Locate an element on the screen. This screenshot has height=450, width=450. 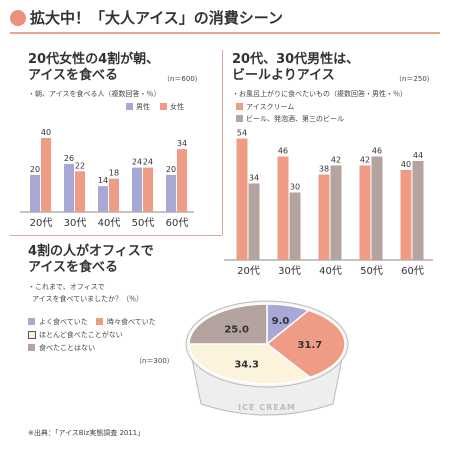
panel2-title: 20代、30代男性は、 ビールよりアイス is located at coordinates (296, 67).